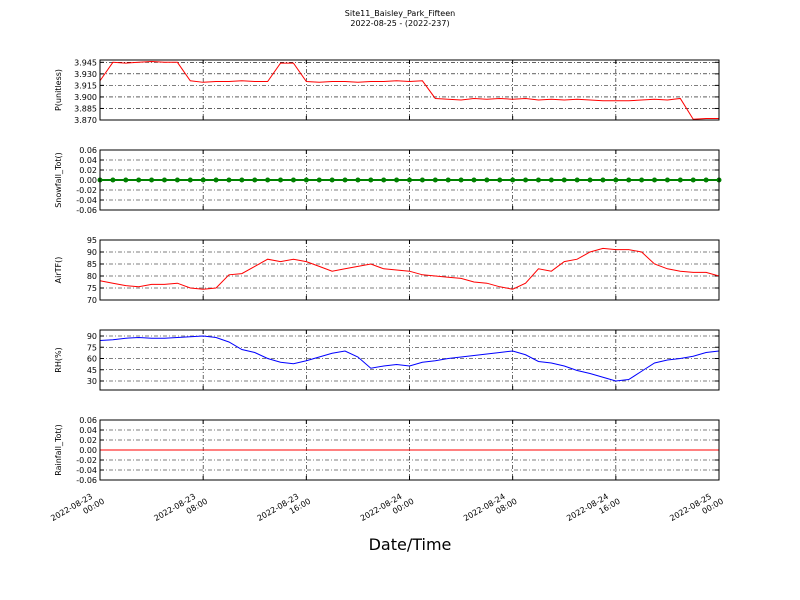  Describe the element at coordinates (490, 510) in the screenshot. I see `x-tick-label: 2022-08-2408:00` at that location.